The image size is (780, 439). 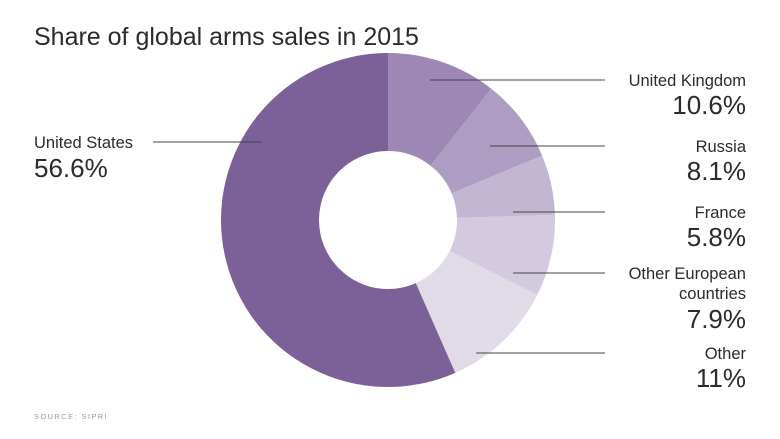 I want to click on slice-value-france: 5.8%, so click(x=716, y=237).